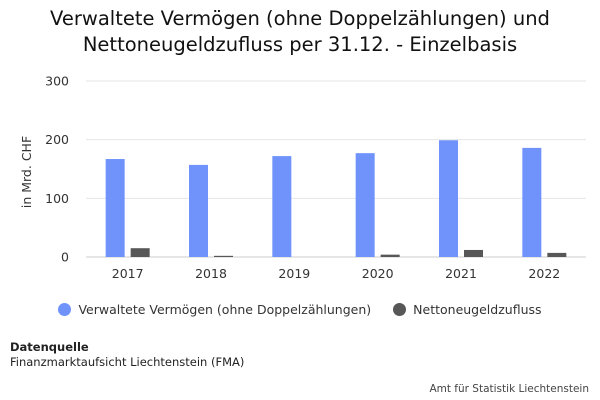 The image size is (600, 400). I want to click on legend-marker-assets, so click(65, 309).